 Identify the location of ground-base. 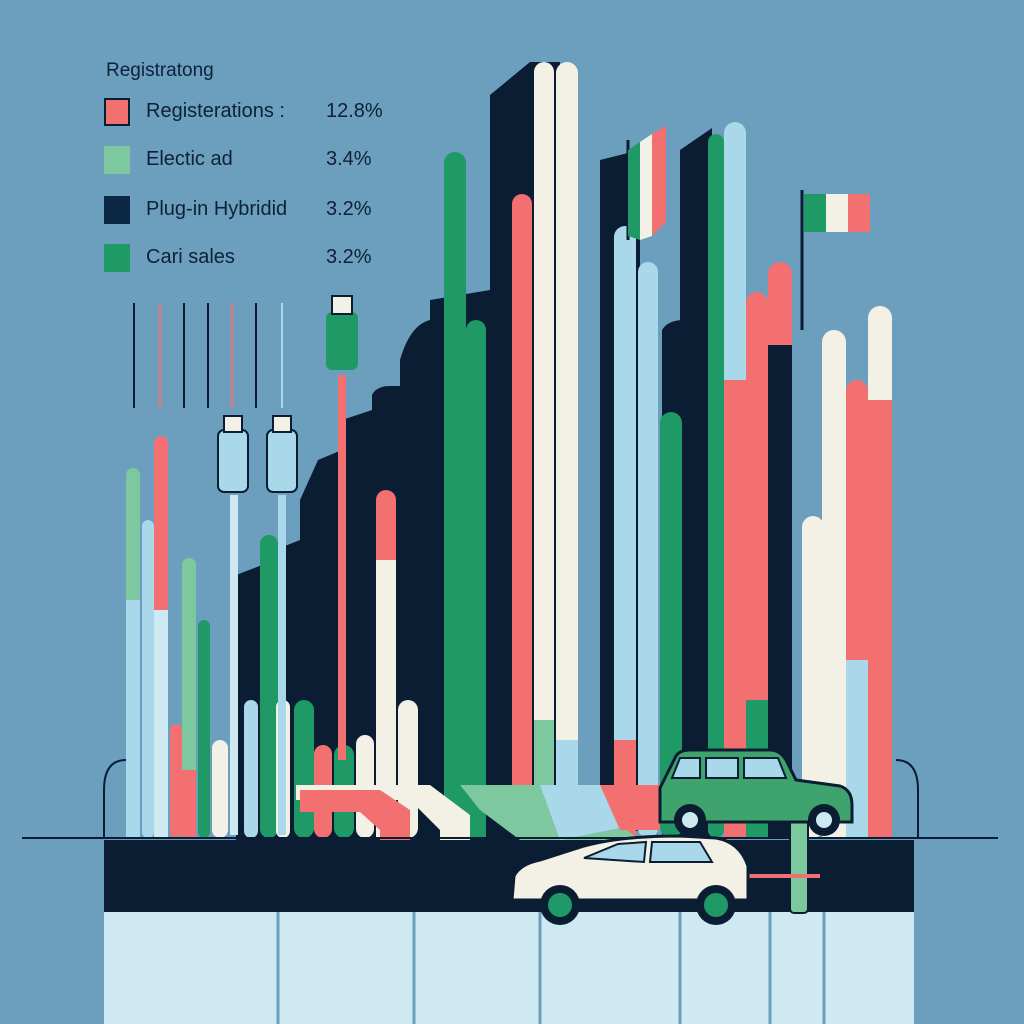
(509, 968).